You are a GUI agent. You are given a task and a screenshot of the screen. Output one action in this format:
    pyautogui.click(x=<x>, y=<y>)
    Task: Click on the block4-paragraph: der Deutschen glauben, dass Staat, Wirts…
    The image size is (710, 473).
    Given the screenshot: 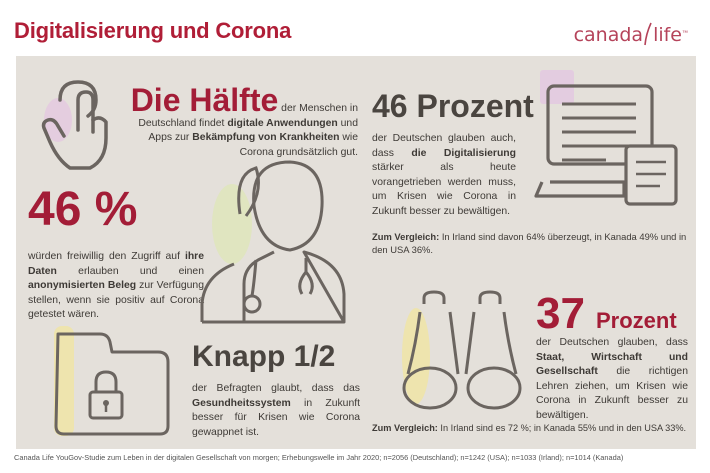 What is the action you would take?
    pyautogui.click(x=612, y=379)
    